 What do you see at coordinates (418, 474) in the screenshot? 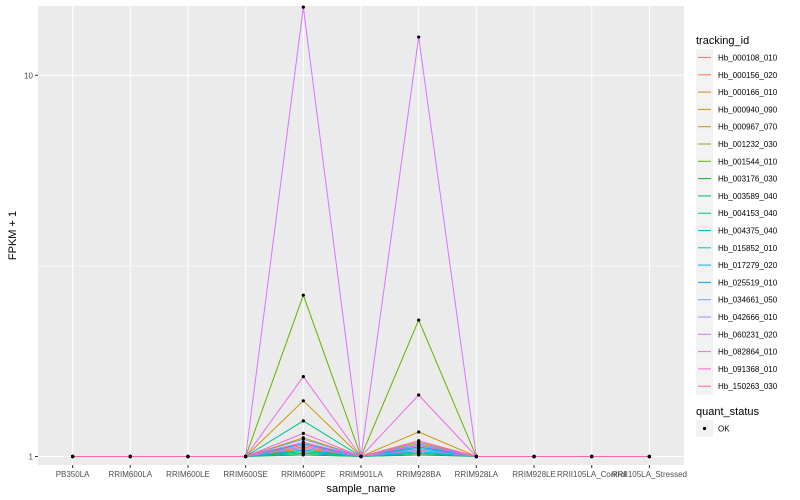
I see `x-tick-label: RRIM928BA` at bounding box center [418, 474].